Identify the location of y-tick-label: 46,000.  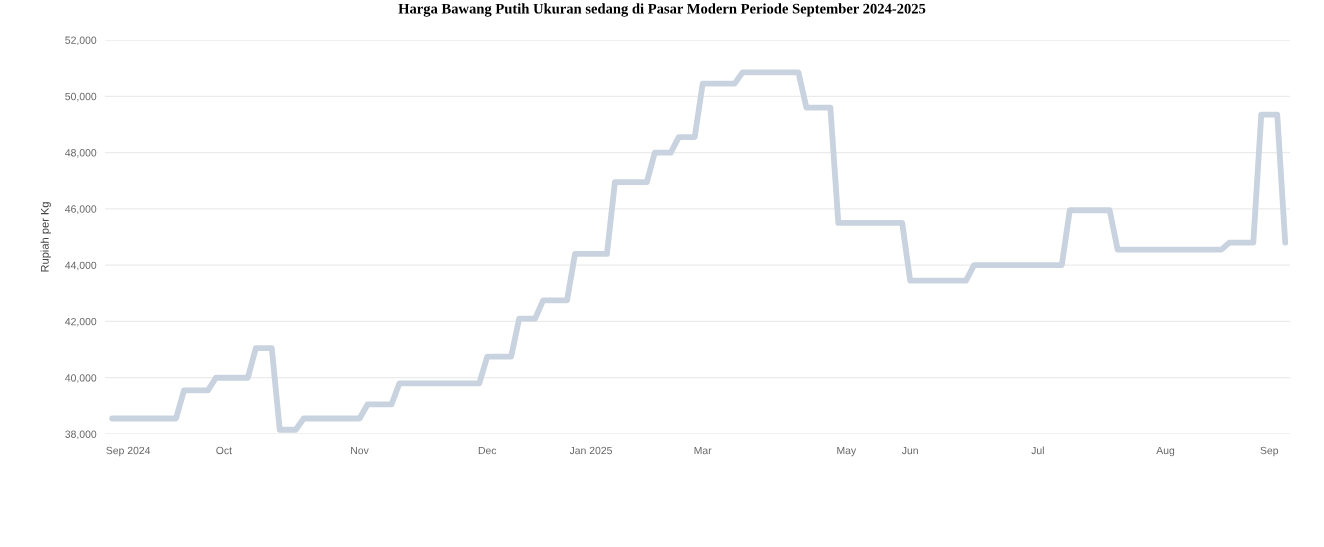
(81, 209).